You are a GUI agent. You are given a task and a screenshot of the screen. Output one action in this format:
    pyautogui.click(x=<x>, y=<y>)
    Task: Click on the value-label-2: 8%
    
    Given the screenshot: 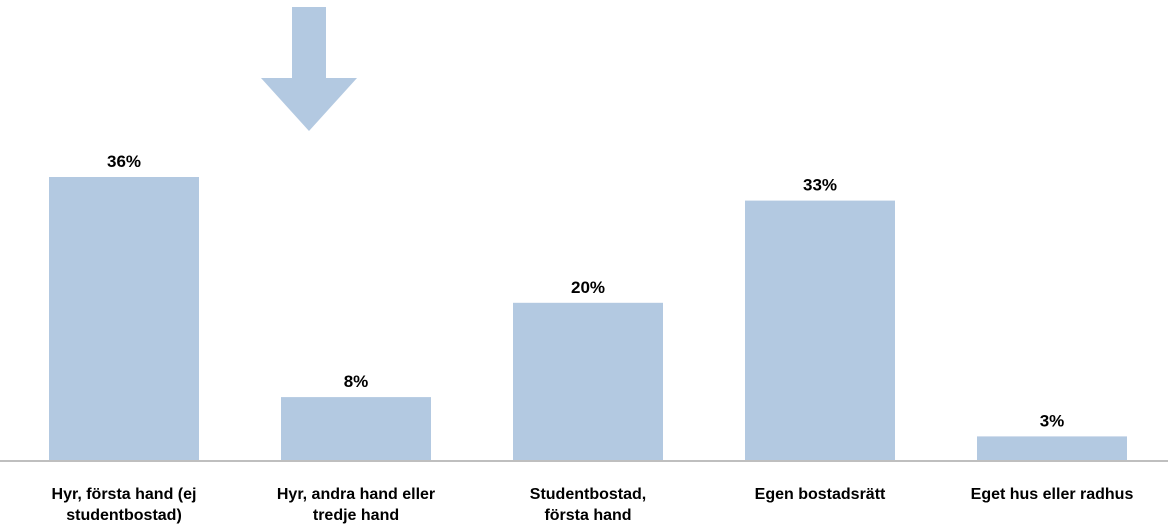 What is the action you would take?
    pyautogui.click(x=356, y=381)
    